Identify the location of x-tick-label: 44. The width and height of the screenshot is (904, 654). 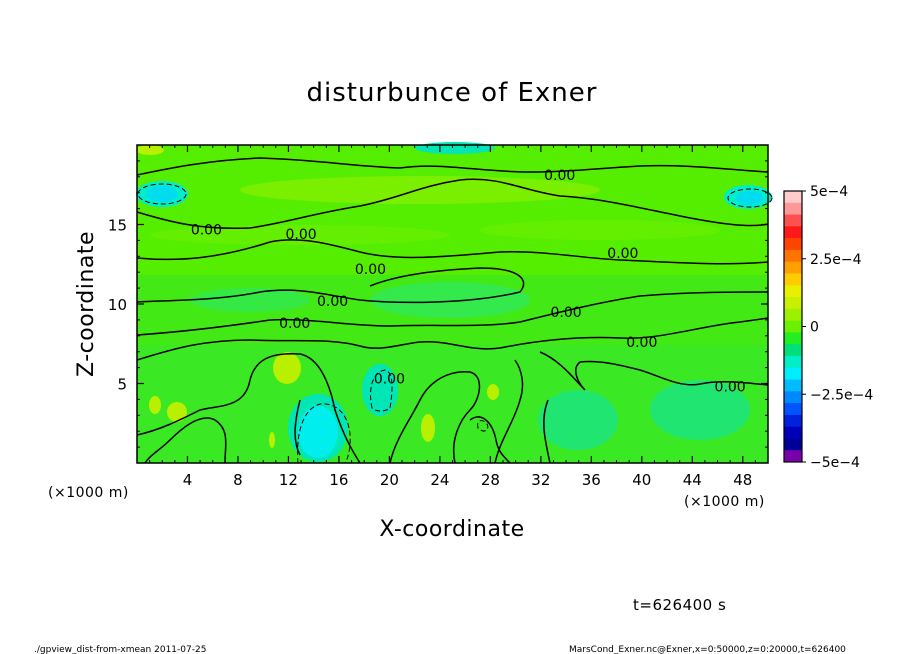
(692, 480).